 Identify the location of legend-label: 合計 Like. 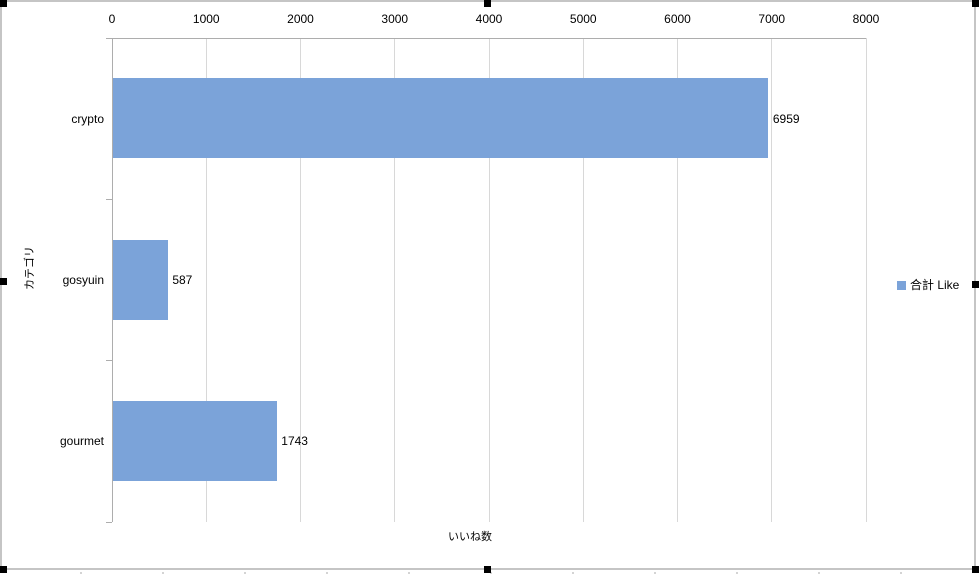
(935, 285).